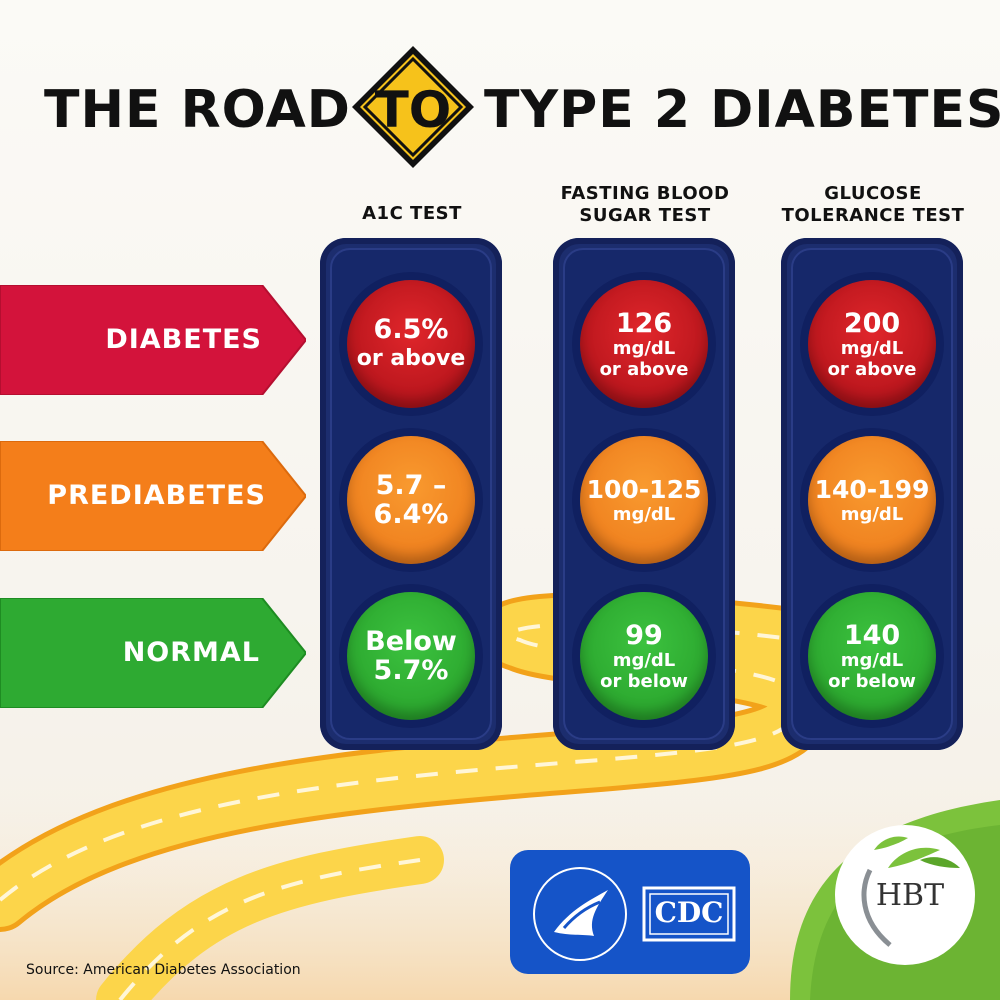 This screenshot has height=1000, width=1000. I want to click on lamp-value: 99, so click(644, 635).